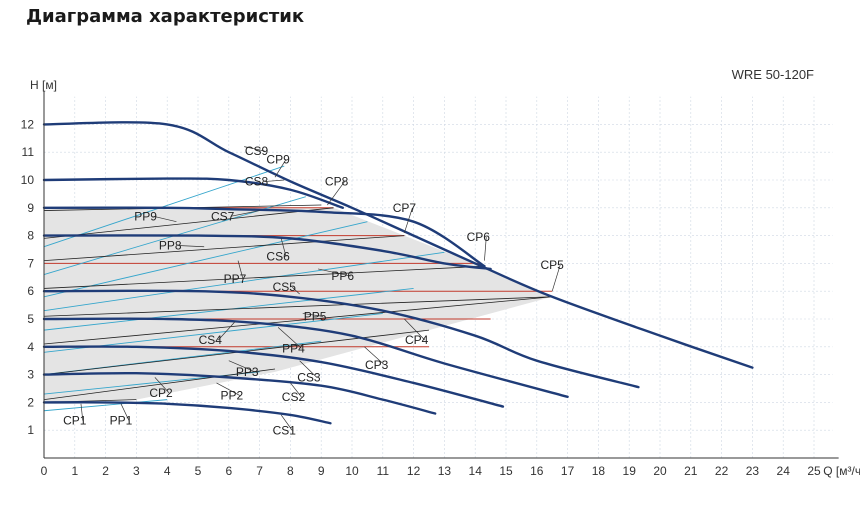 This screenshot has height=516, width=860. Describe the element at coordinates (293, 348) in the screenshot. I see `label-pp4: PP4` at that location.